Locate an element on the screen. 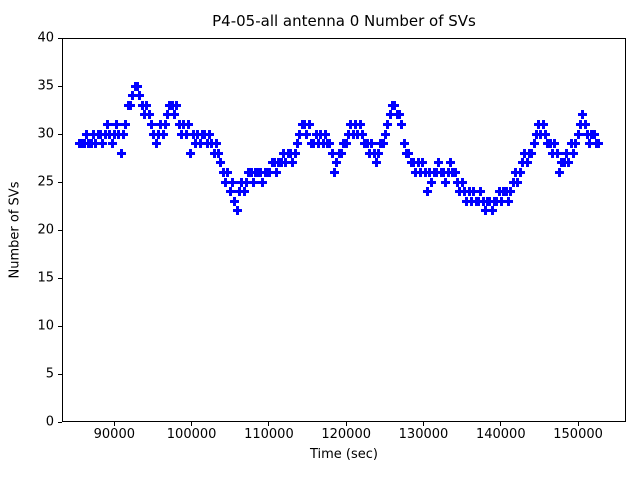 The height and width of the screenshot is (480, 640). y-tick-label: 35 is located at coordinates (45, 86).